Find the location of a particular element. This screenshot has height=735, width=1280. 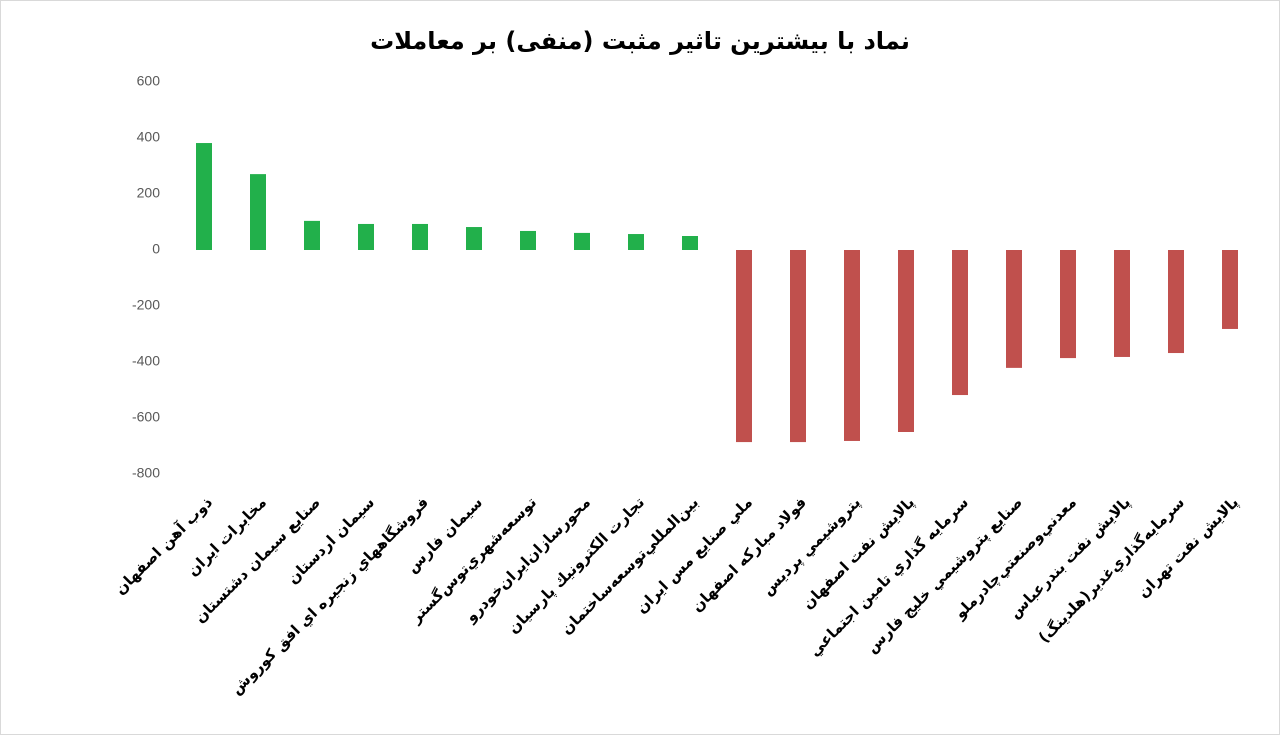

y-tick-label: -800 is located at coordinates (146, 473).